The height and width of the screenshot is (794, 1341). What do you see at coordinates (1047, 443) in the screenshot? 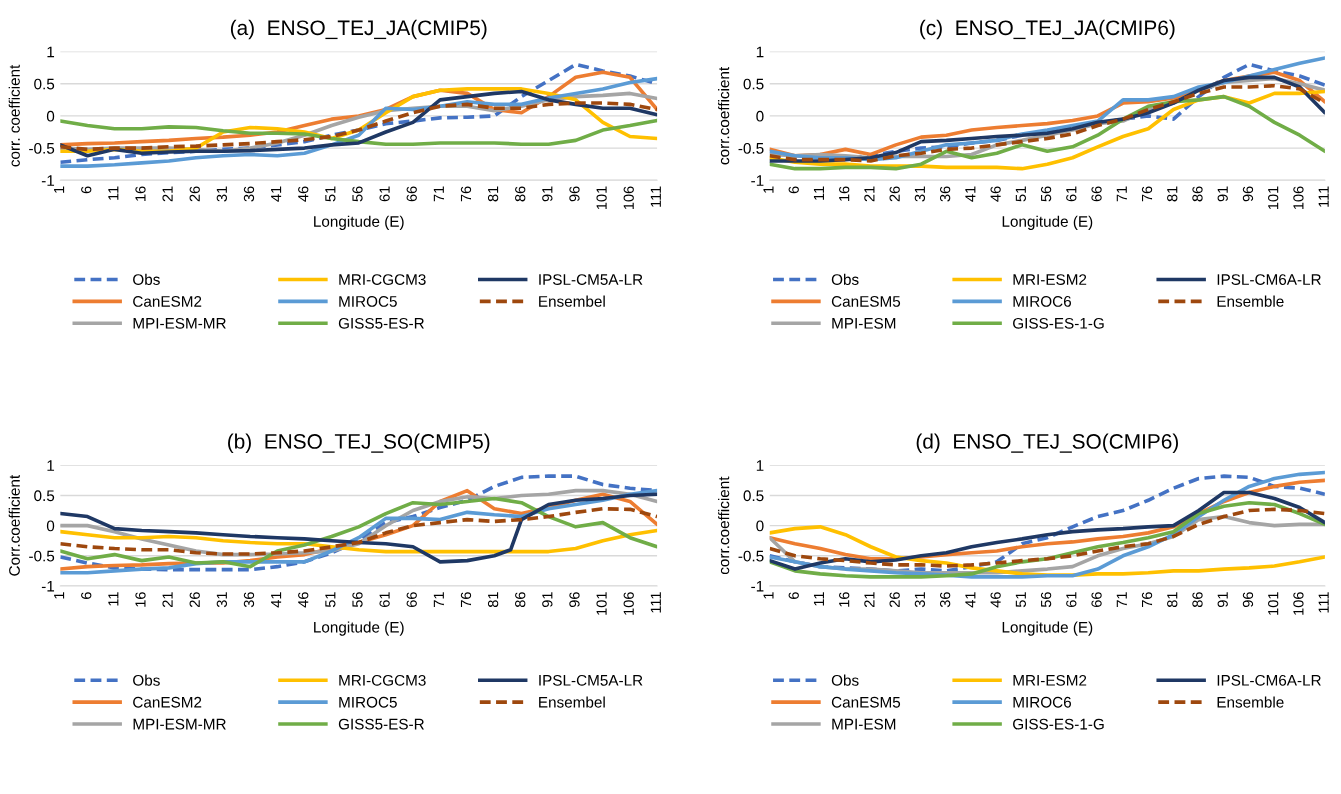
I see `chart-title: (d) ENSO_TEJ_SO(CMIP6)` at bounding box center [1047, 443].